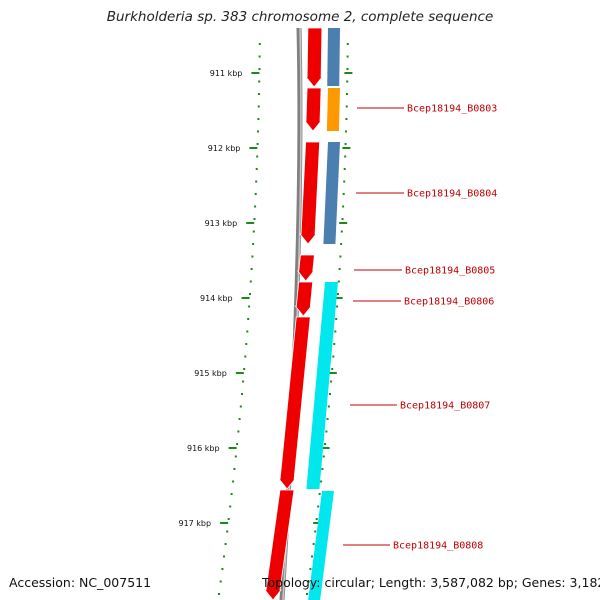 Image resolution: width=600 pixels, height=600 pixels. I want to click on kbp-label: 913 kbp, so click(221, 223).